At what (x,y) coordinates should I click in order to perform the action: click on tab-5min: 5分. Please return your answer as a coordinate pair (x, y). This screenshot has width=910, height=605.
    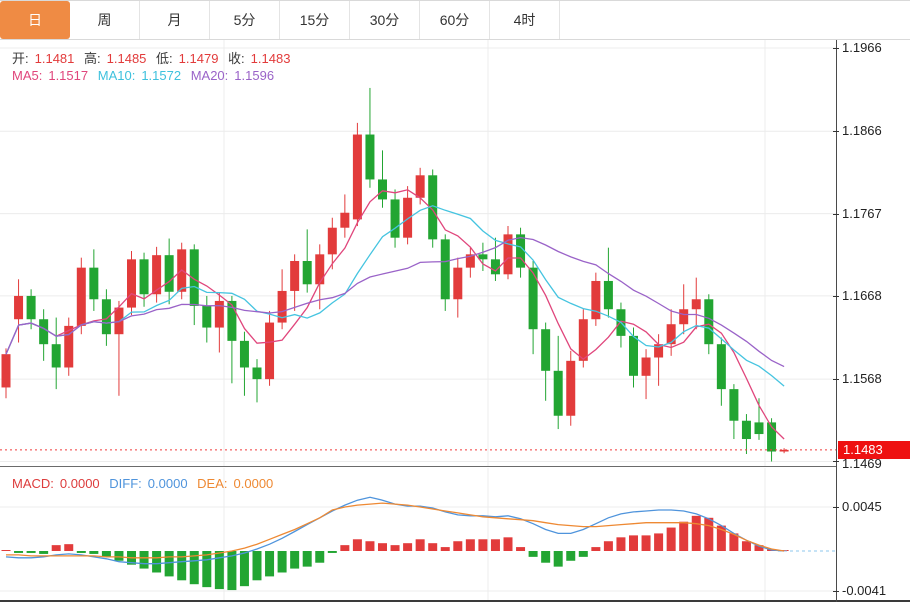
    Looking at the image, I should click on (245, 20).